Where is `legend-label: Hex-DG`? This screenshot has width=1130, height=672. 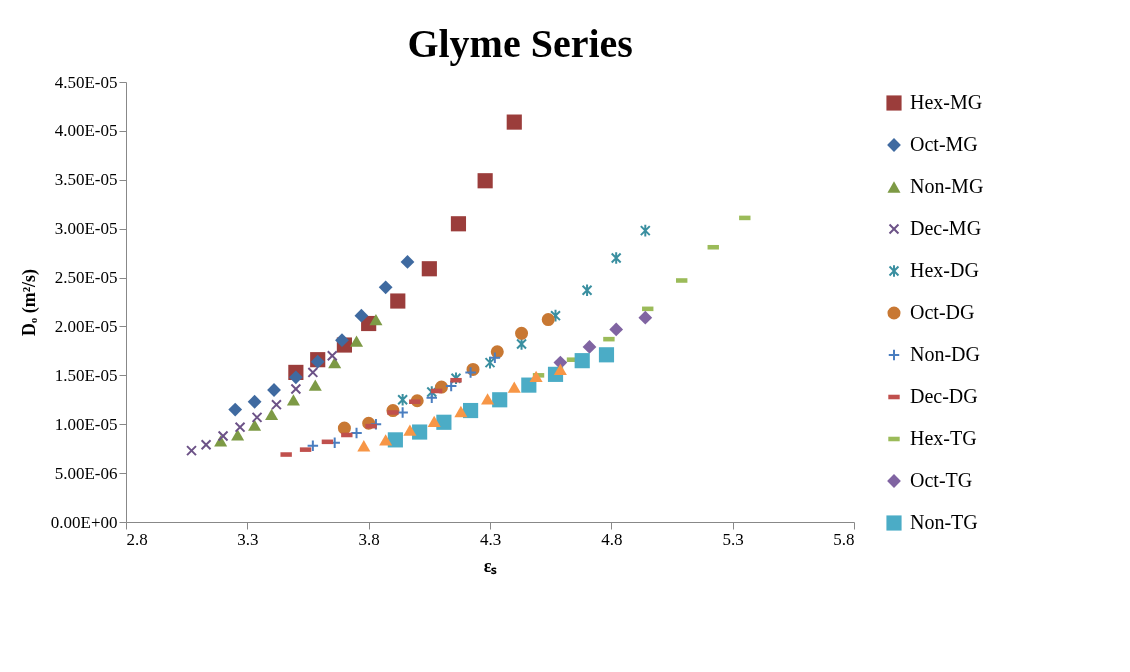 legend-label: Hex-DG is located at coordinates (944, 270).